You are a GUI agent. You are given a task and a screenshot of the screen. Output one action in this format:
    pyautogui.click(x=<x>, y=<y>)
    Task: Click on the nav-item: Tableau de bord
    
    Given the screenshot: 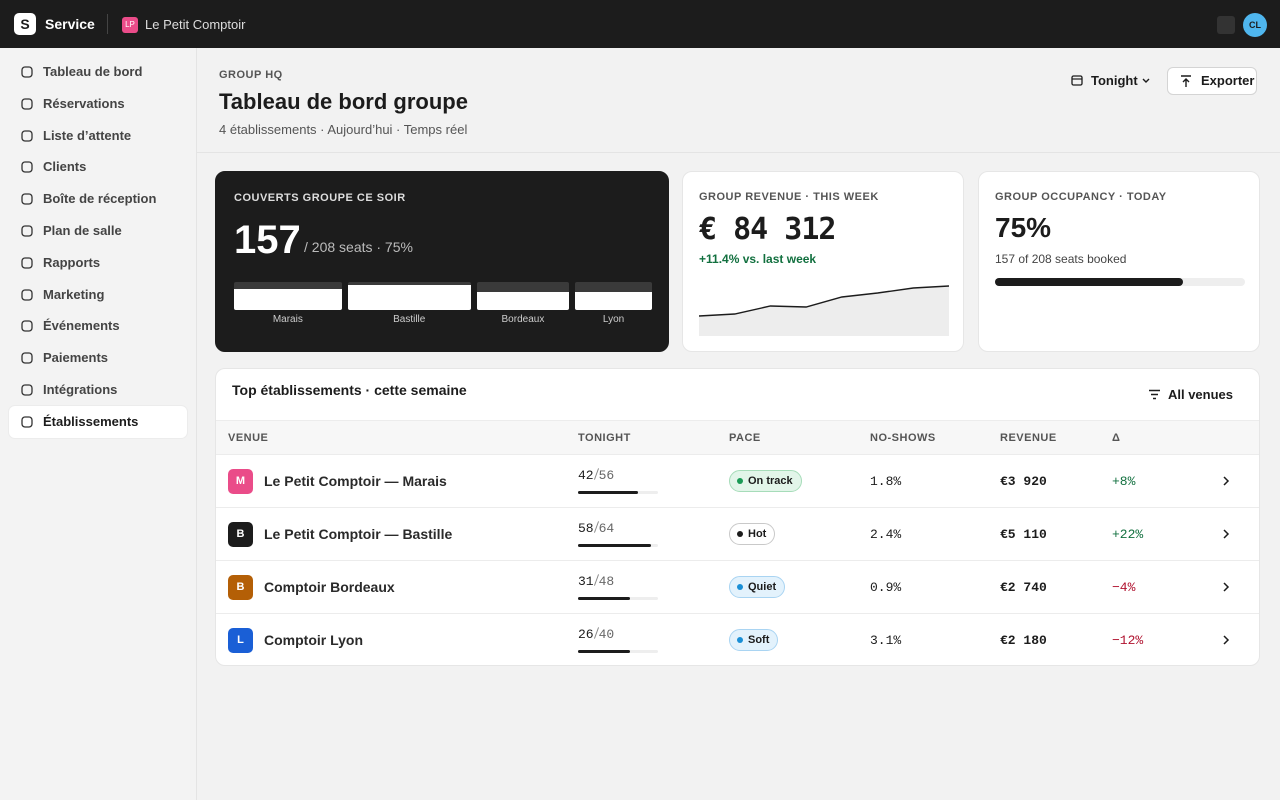 What is the action you would take?
    pyautogui.click(x=98, y=72)
    